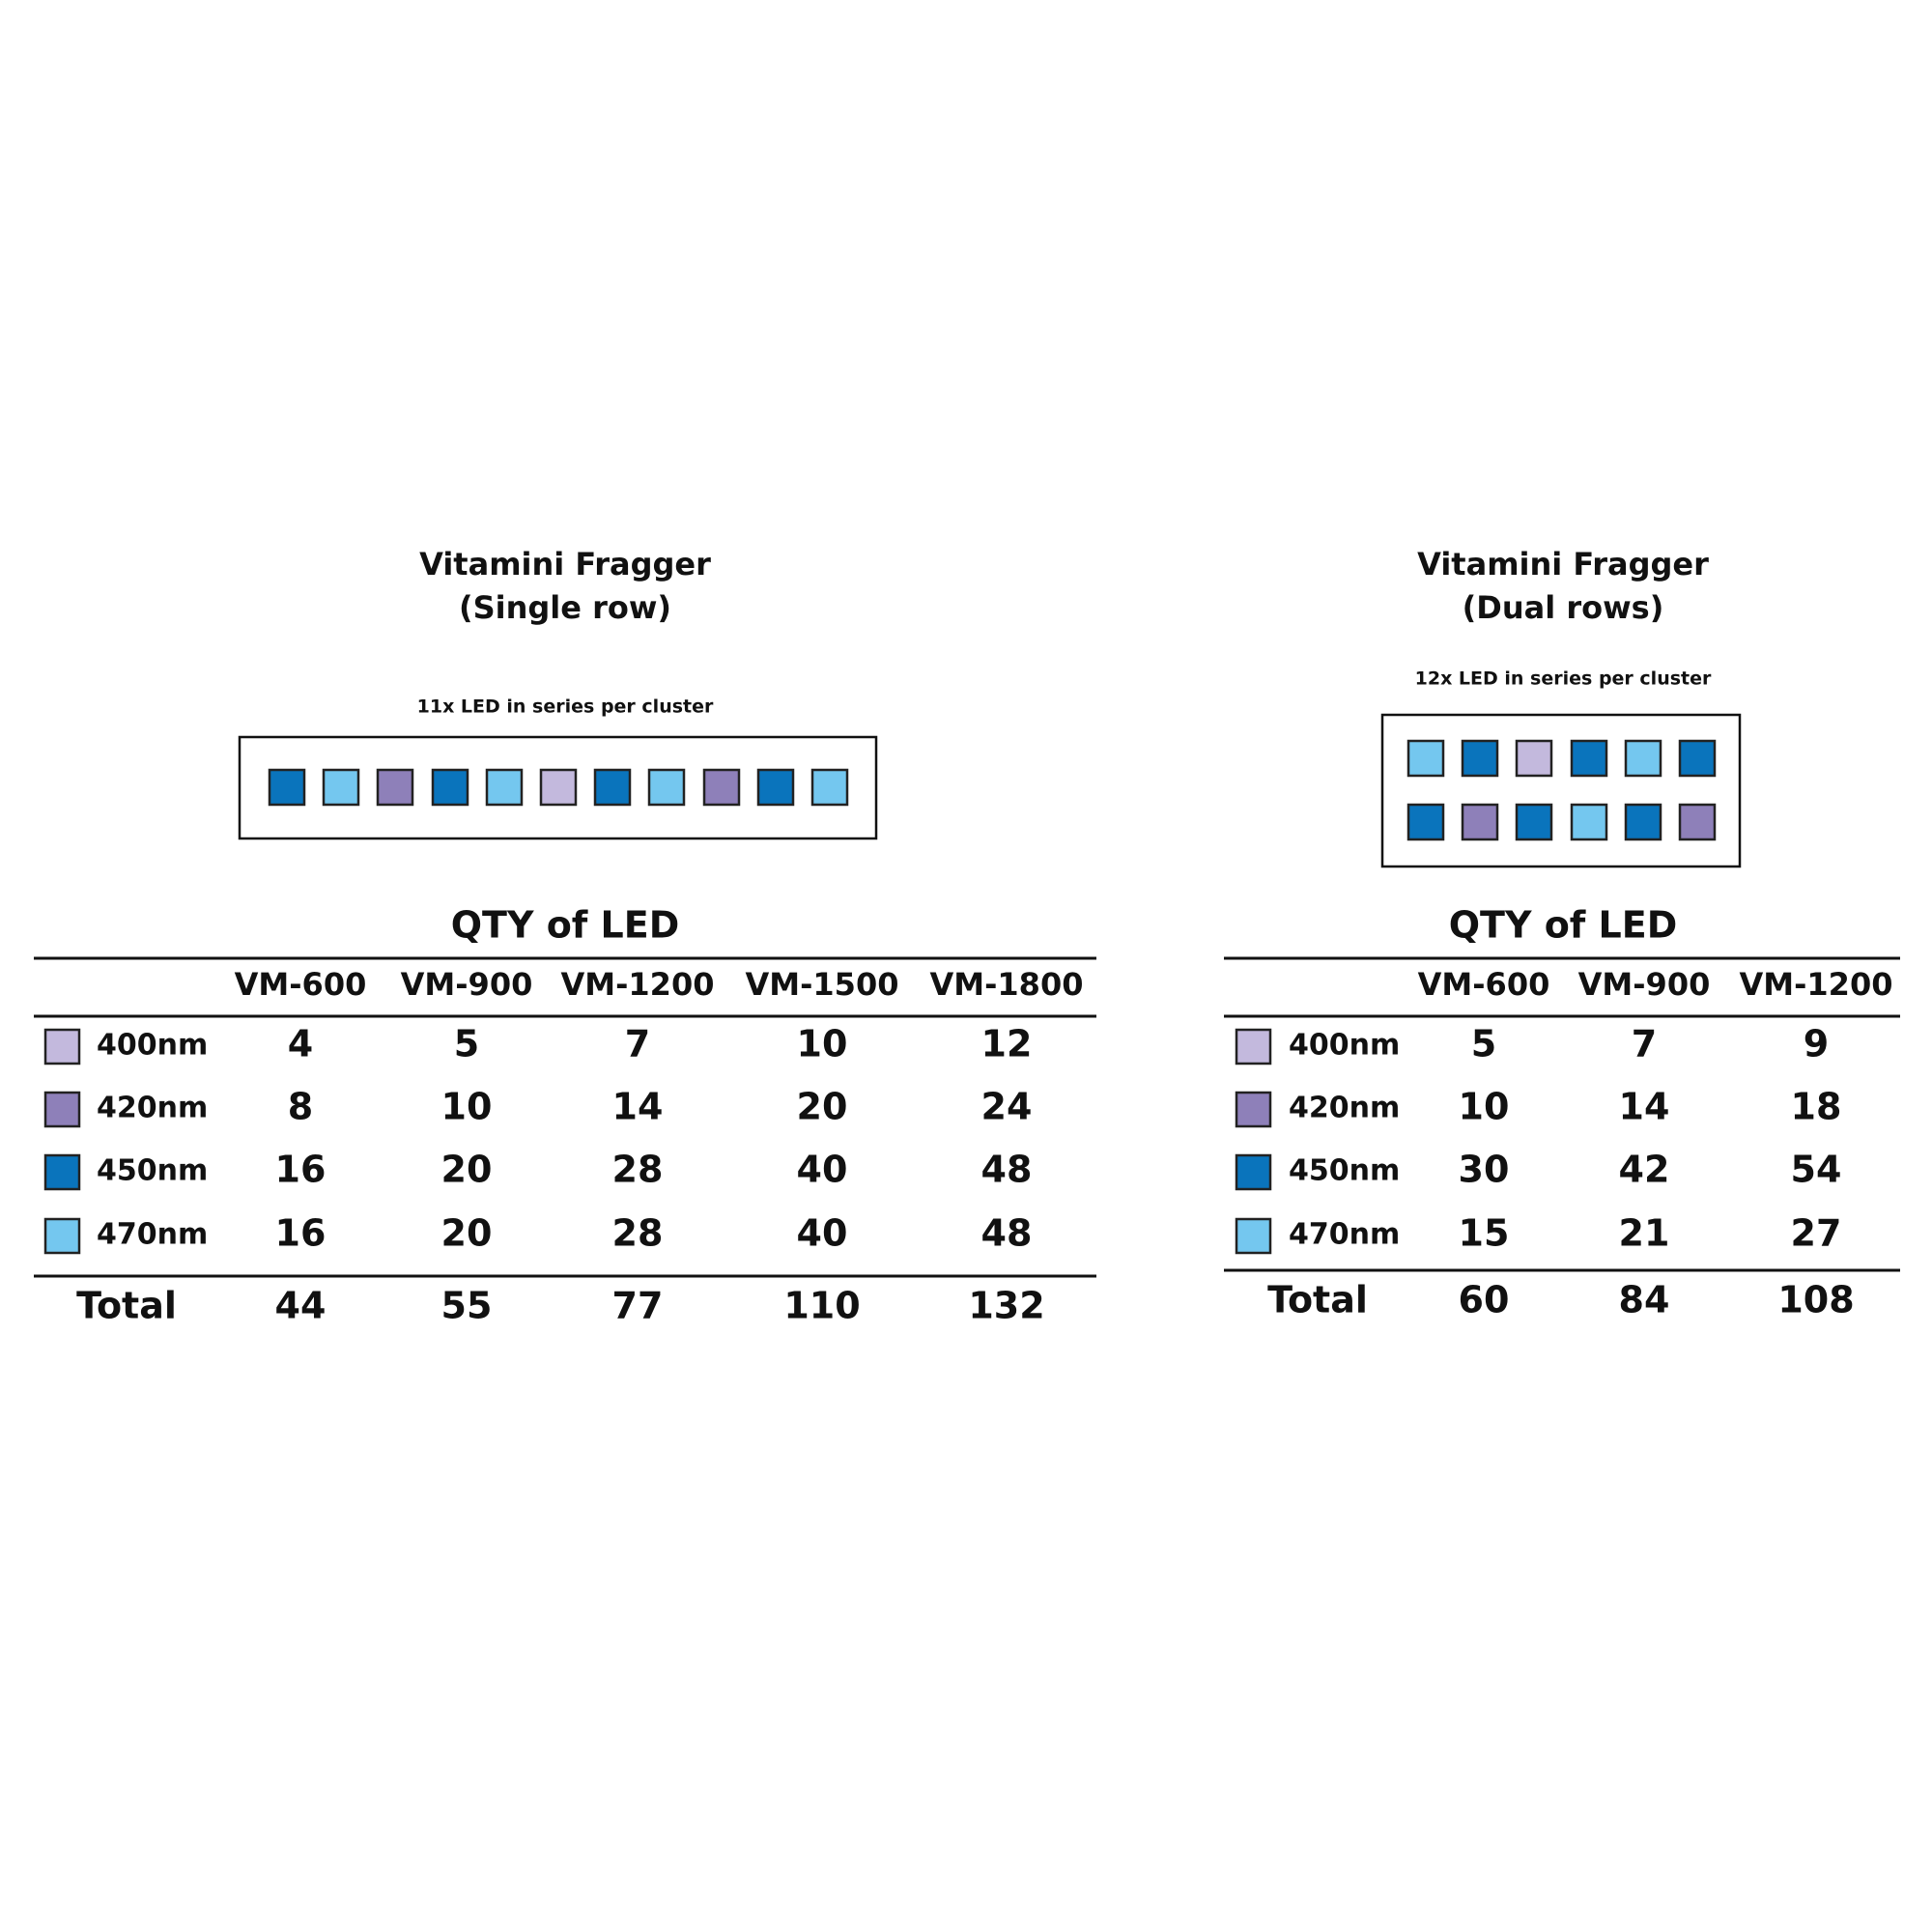 The height and width of the screenshot is (1932, 1932). Describe the element at coordinates (1006, 1306) in the screenshot. I see `total-value: 132` at that location.